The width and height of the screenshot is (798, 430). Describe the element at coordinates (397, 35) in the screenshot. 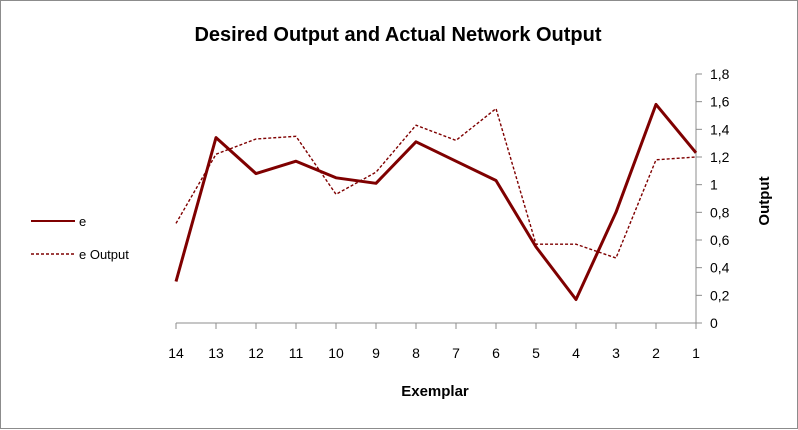

I see `chart-title: Desired Output and Actual Network Output` at that location.